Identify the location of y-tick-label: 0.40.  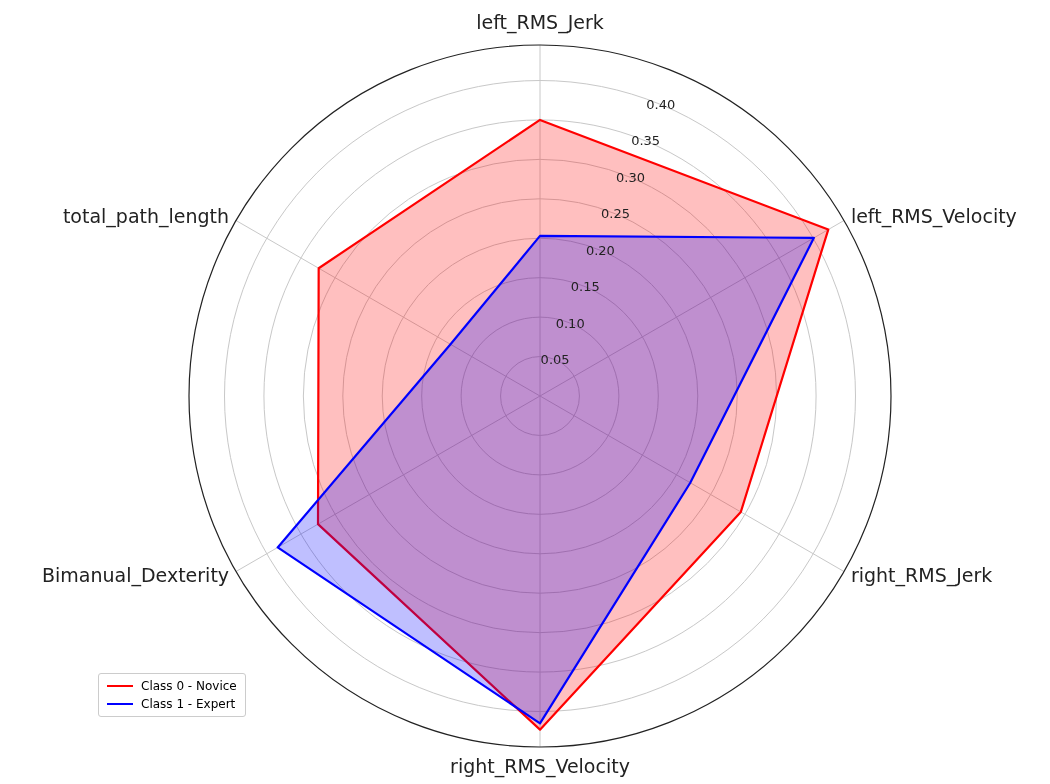
(661, 105).